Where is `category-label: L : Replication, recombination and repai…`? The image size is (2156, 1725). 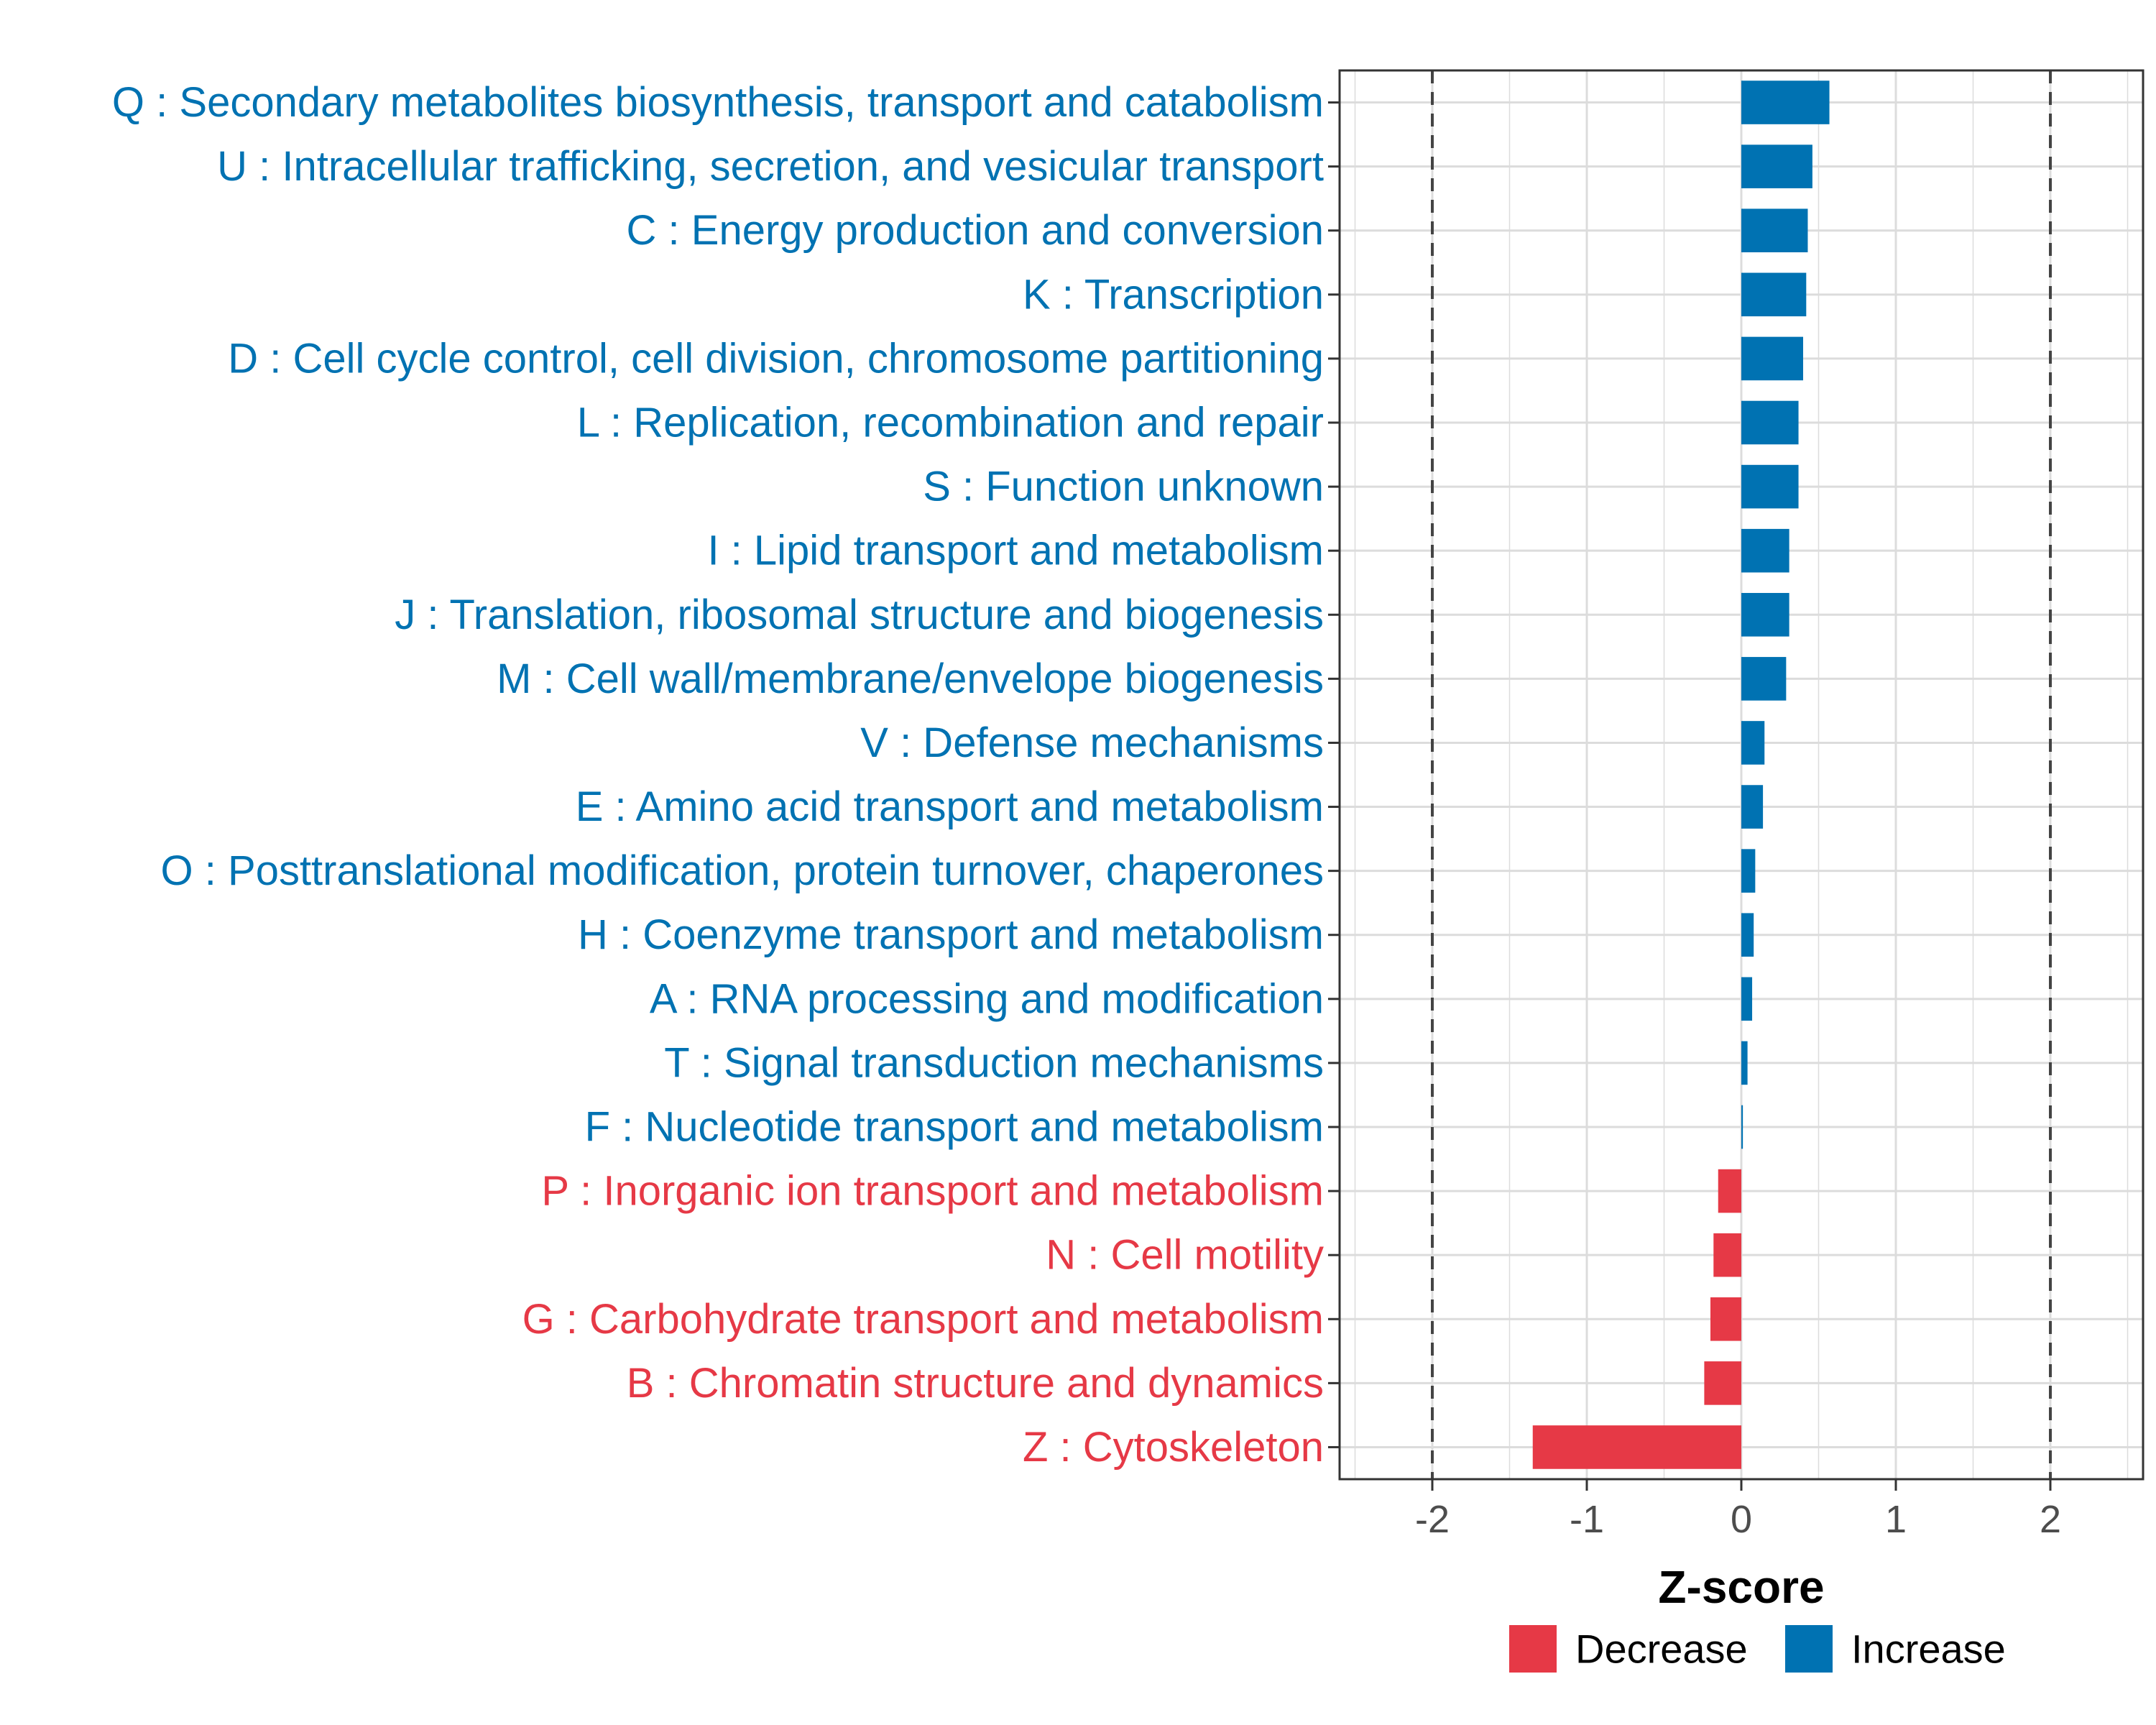
category-label: L : Replication, recombination and repai… is located at coordinates (951, 423).